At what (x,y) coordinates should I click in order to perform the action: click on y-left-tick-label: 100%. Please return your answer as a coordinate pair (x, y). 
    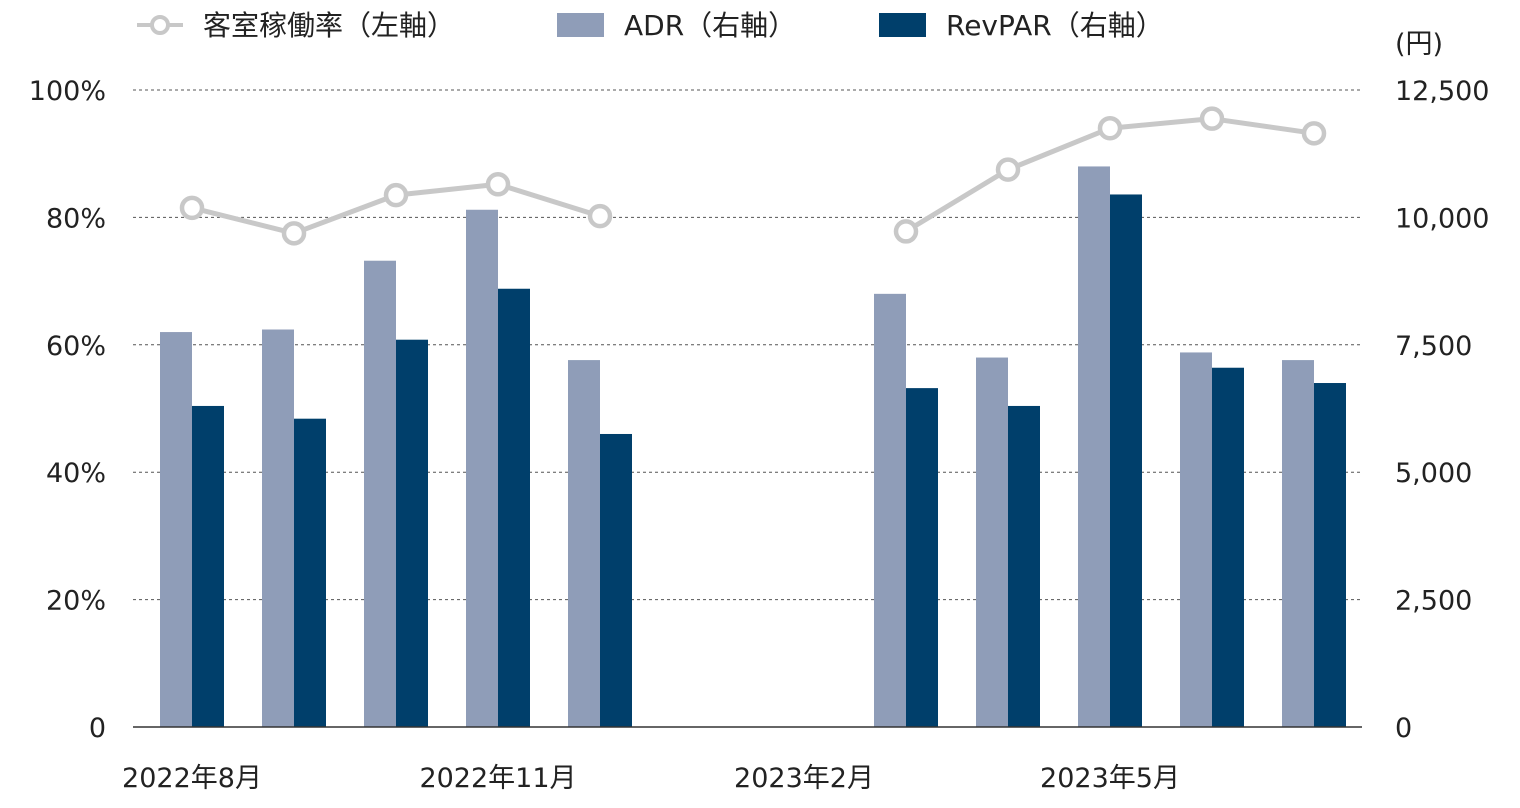
    Looking at the image, I should click on (67, 91).